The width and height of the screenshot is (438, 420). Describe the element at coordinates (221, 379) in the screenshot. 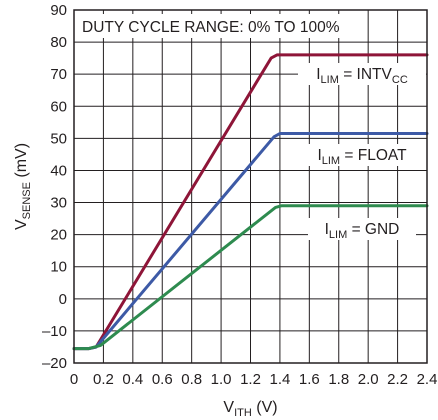

I see `x-tick-label-5: 1.0` at that location.